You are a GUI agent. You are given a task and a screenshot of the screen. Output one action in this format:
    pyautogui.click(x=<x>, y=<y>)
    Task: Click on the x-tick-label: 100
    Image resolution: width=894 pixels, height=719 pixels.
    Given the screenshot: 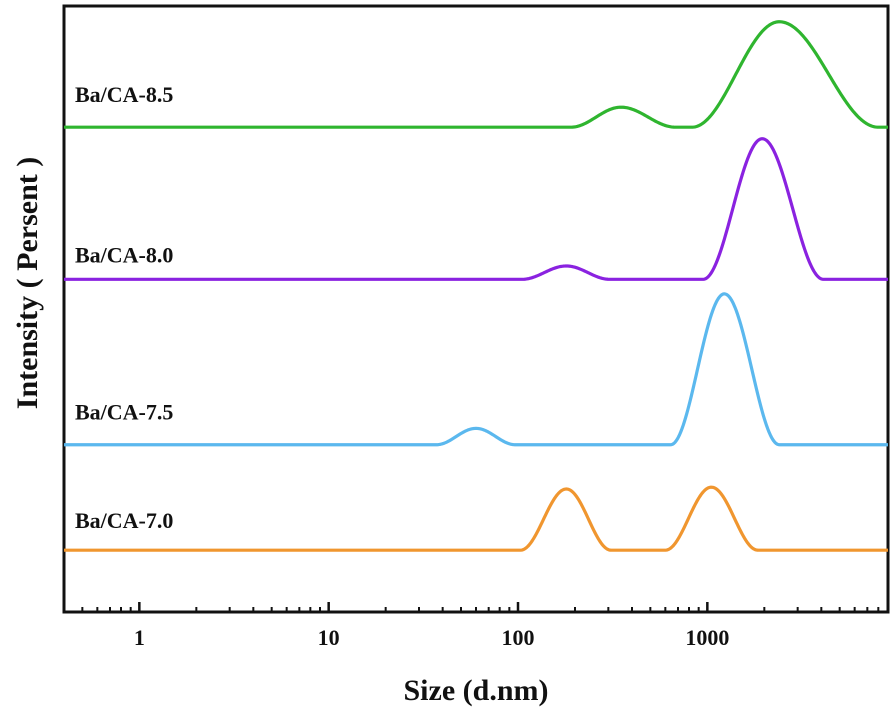 What is the action you would take?
    pyautogui.click(x=518, y=637)
    